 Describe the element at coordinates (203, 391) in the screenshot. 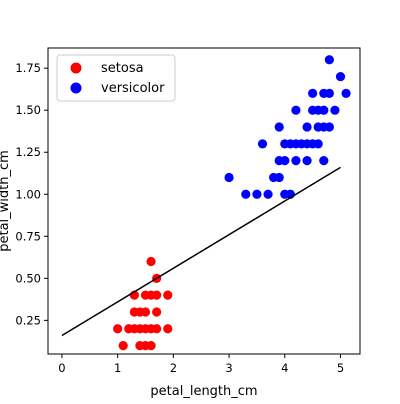

I see `x-axis-label: petal_length_cm` at that location.